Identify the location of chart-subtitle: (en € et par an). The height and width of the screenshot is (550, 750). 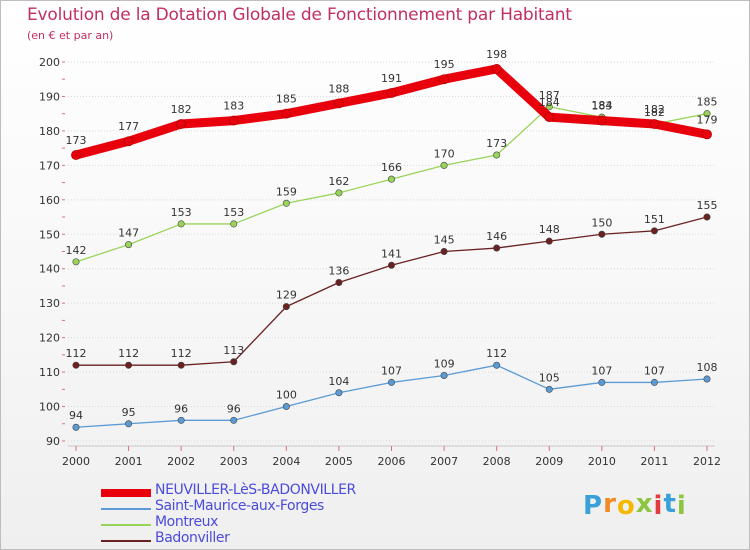
(70, 35).